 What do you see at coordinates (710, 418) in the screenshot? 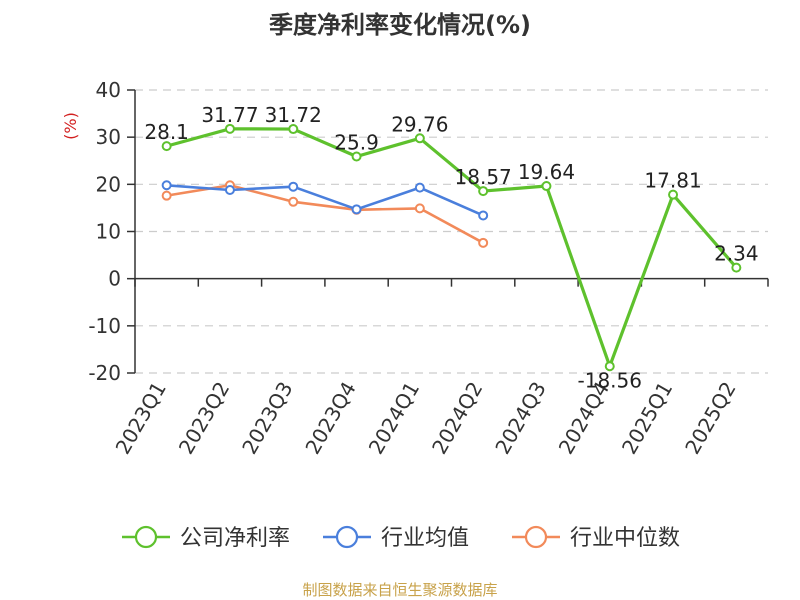
I see `x-tick-label: 2025Q2` at bounding box center [710, 418].